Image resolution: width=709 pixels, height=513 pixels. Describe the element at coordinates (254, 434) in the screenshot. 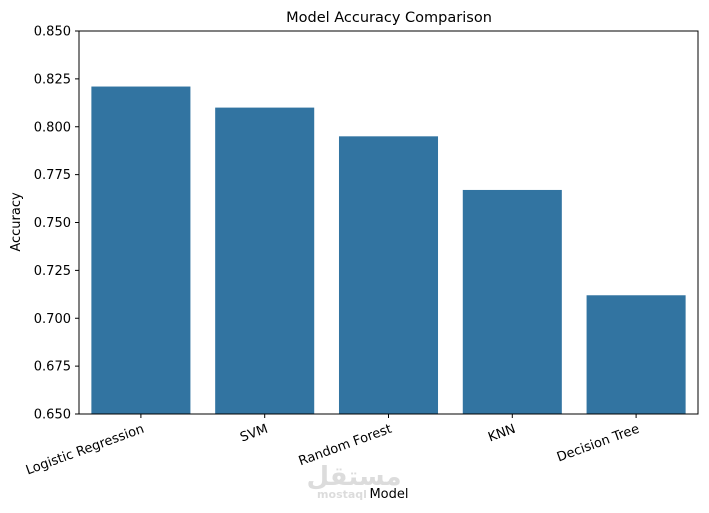

I see `x-tick-label: SVM` at that location.